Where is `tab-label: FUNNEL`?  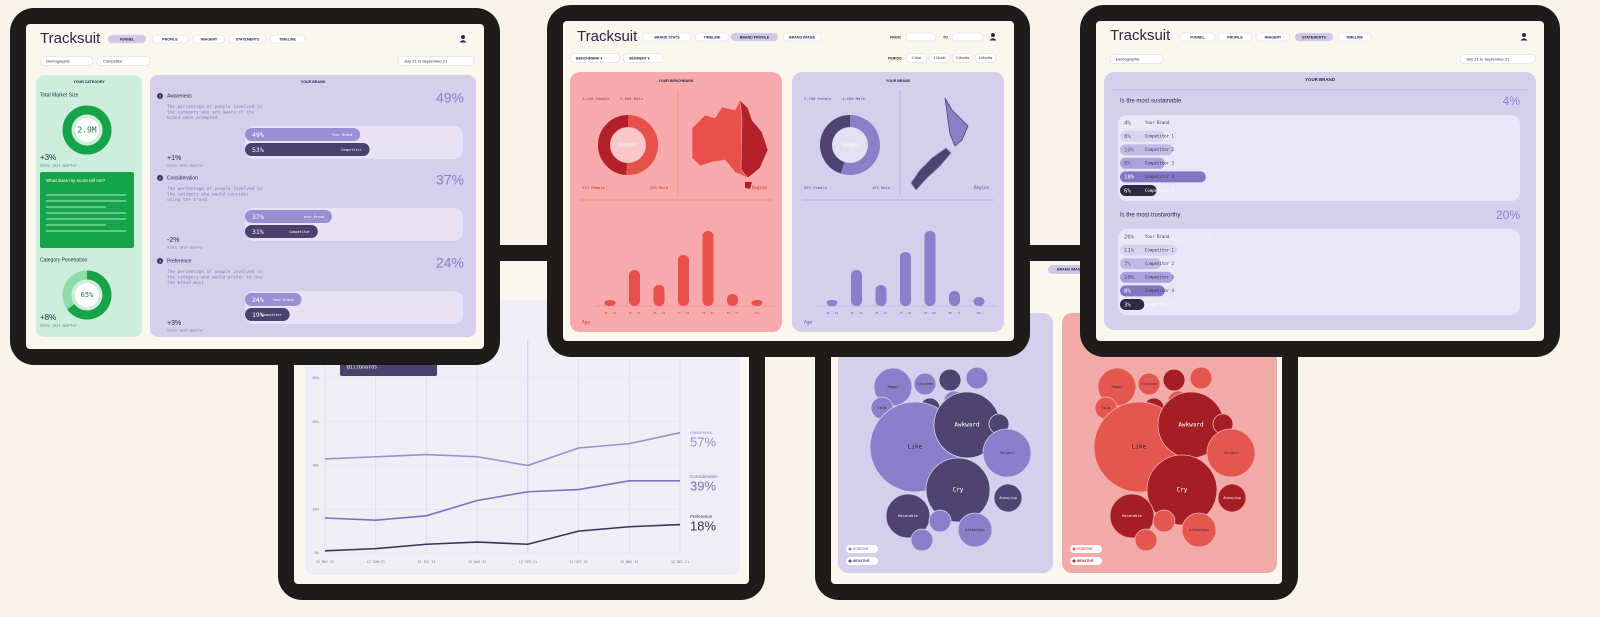
tab-label: FUNNEL is located at coordinates (1197, 37).